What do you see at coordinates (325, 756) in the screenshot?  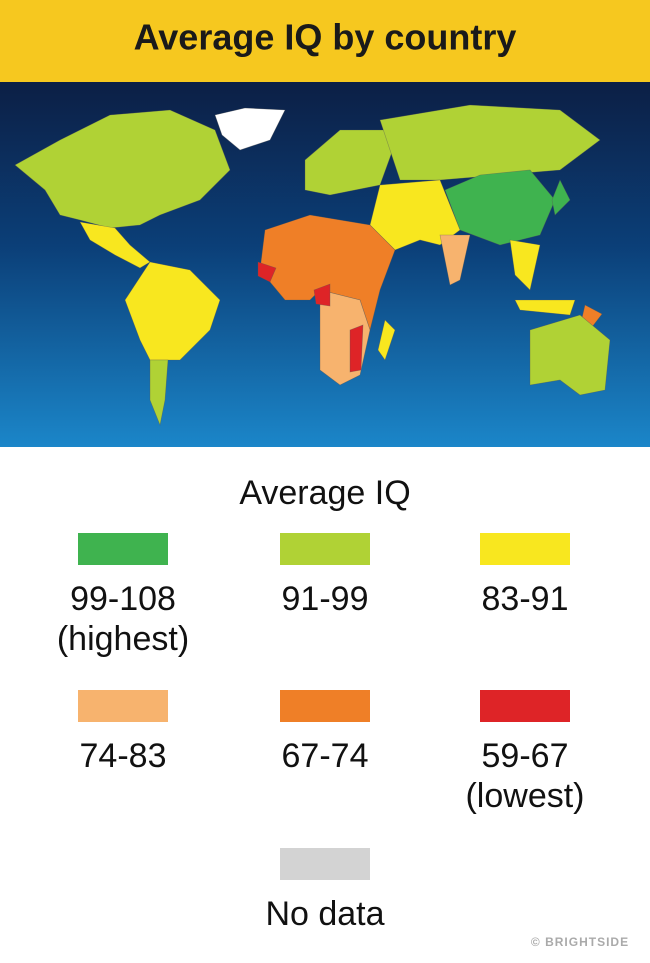 I see `legend-label: 67-74` at bounding box center [325, 756].